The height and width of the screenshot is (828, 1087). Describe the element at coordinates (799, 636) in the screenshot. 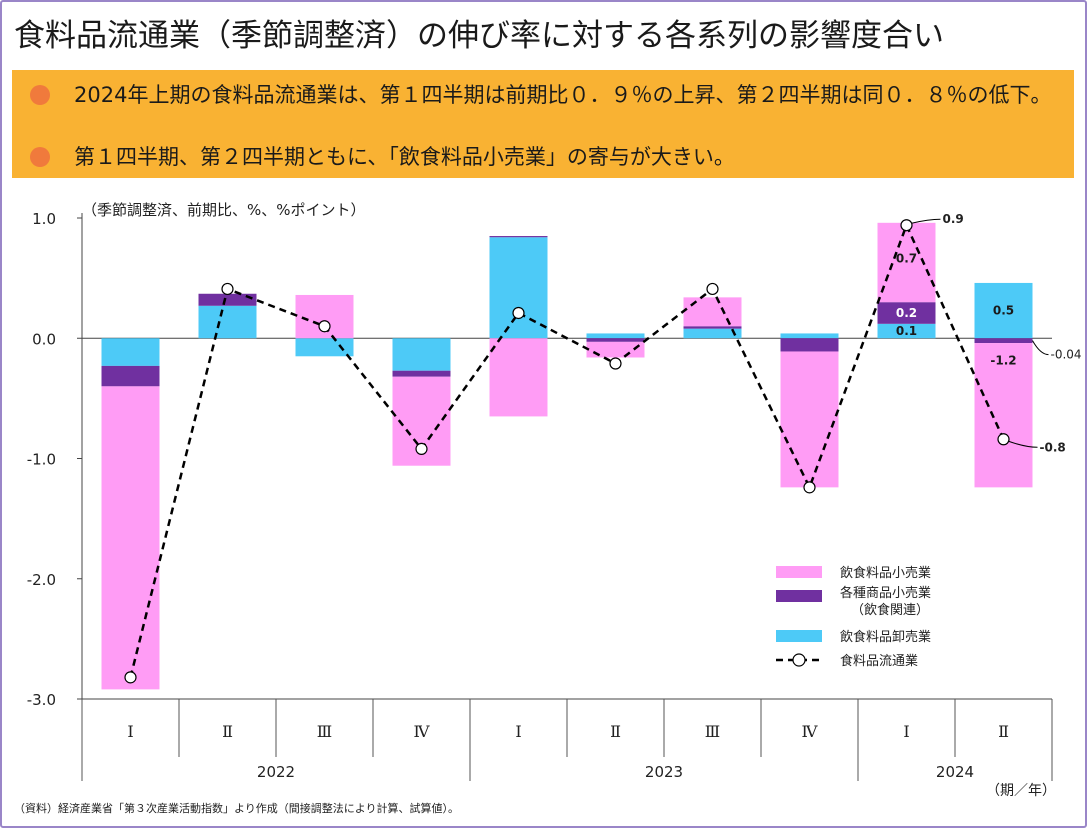

I see `legend-swatch-wholesale` at that location.